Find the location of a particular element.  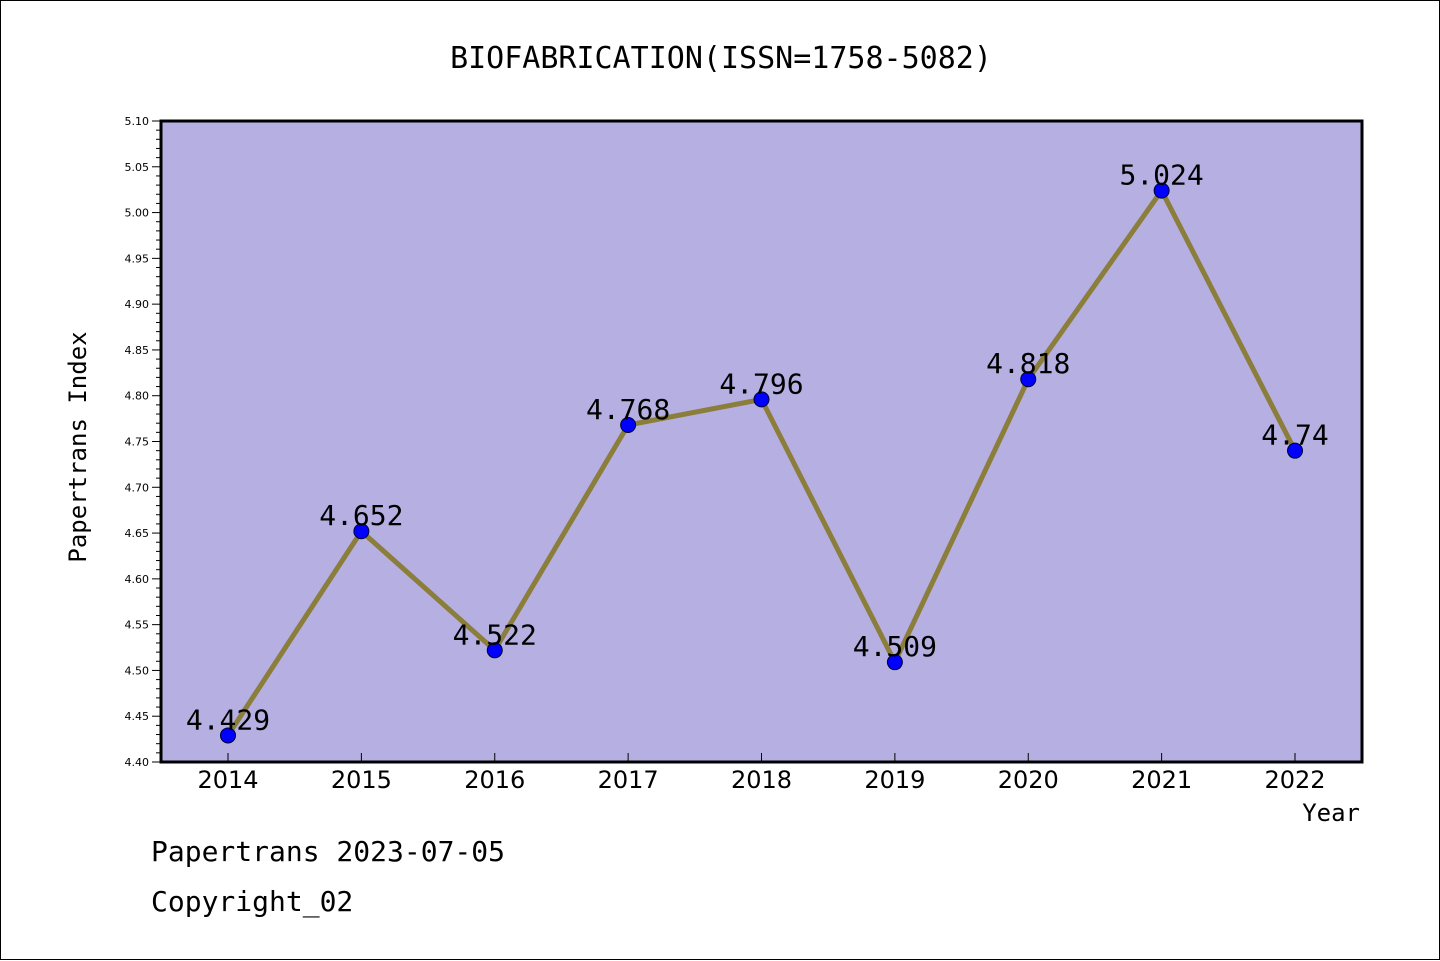

y-tick-label: 4.40 is located at coordinates (137, 762).